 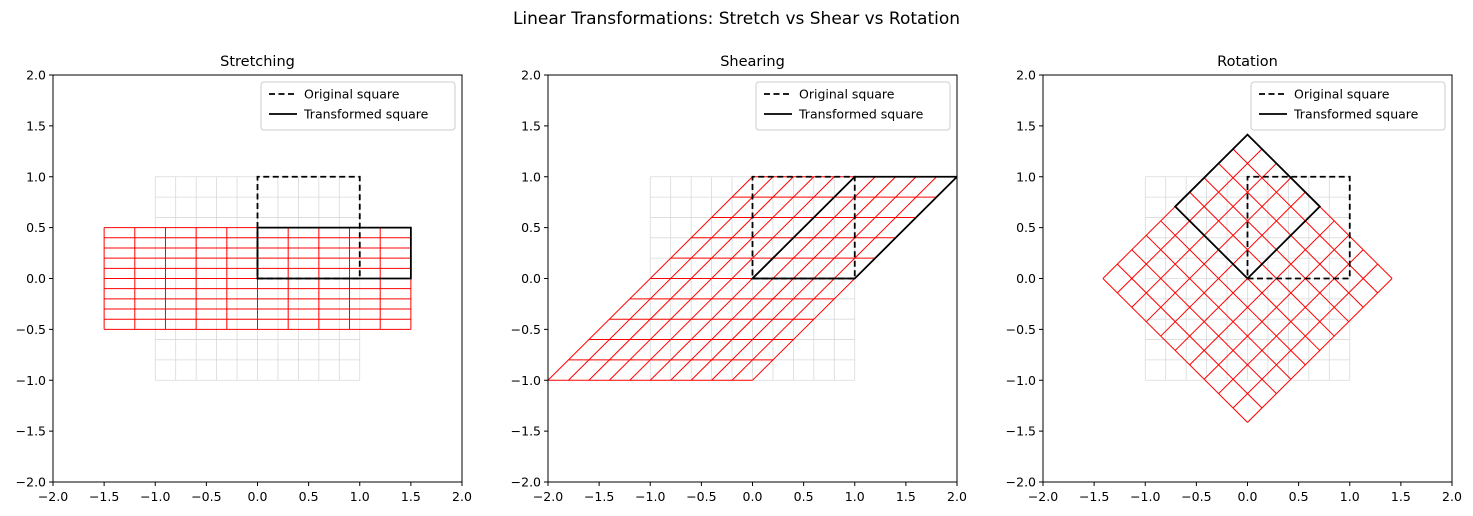 I want to click on panel-title: Rotation, so click(x=1247, y=62).